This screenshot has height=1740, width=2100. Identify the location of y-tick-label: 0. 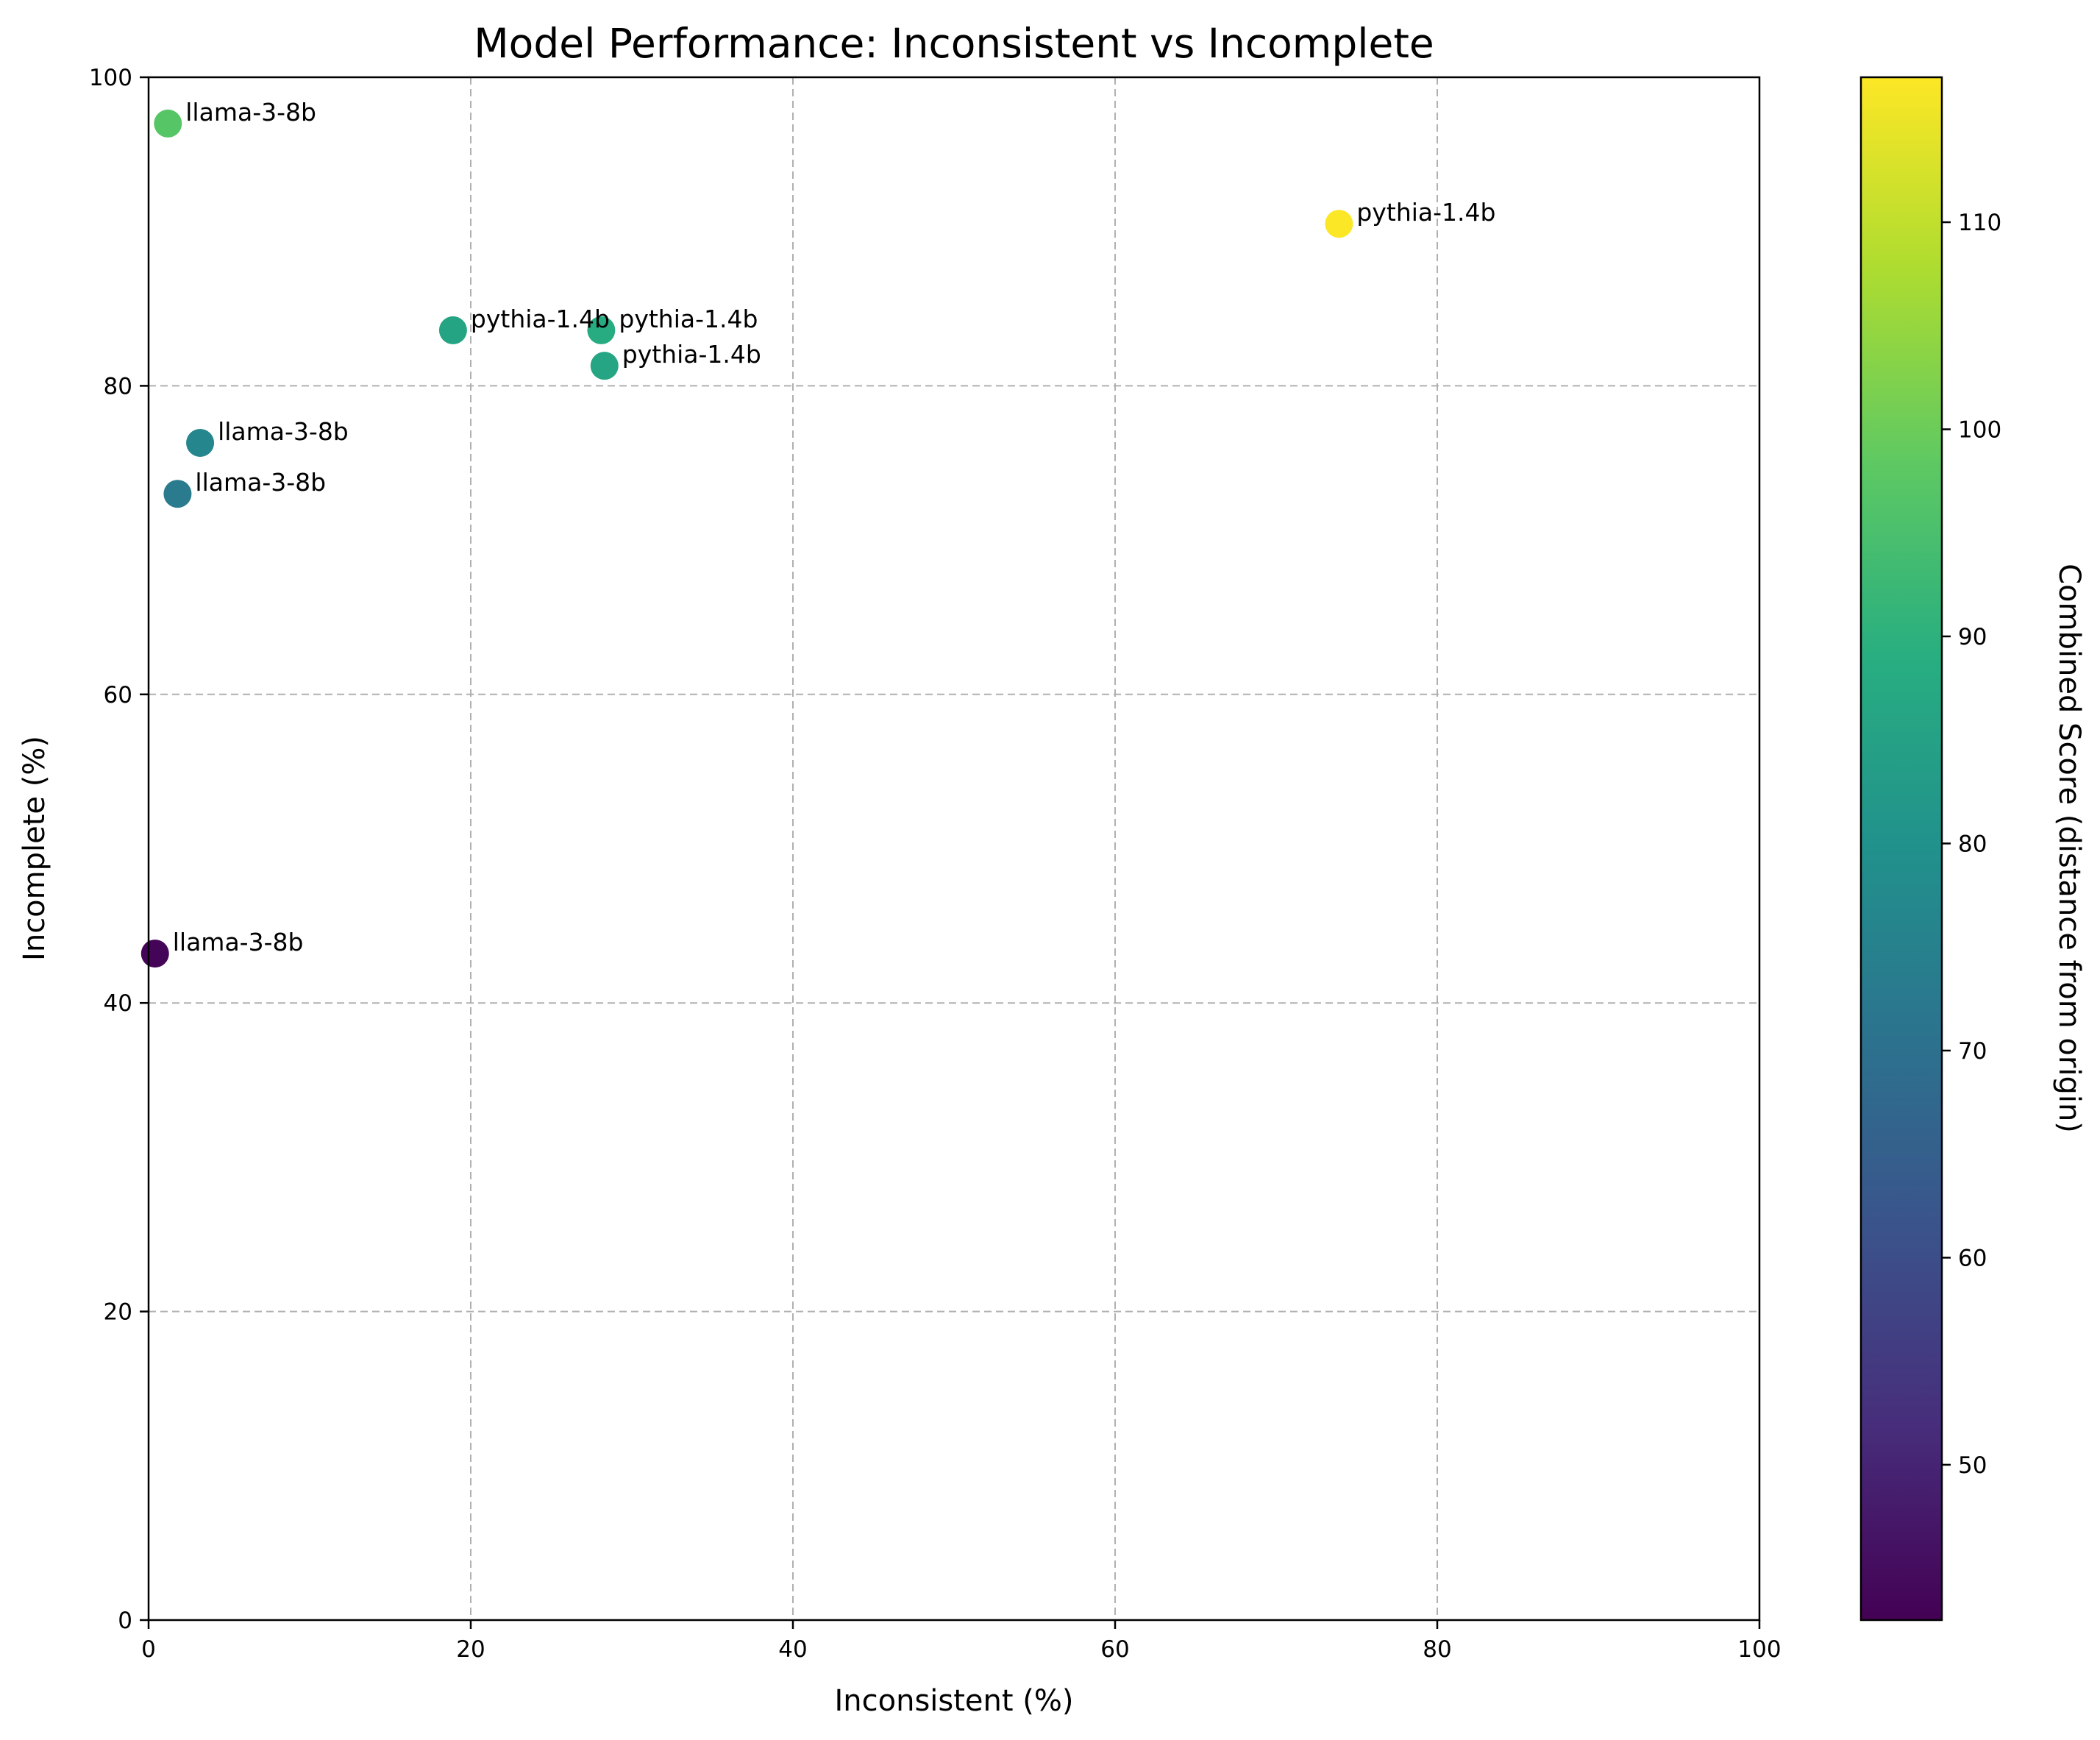
(125, 1621).